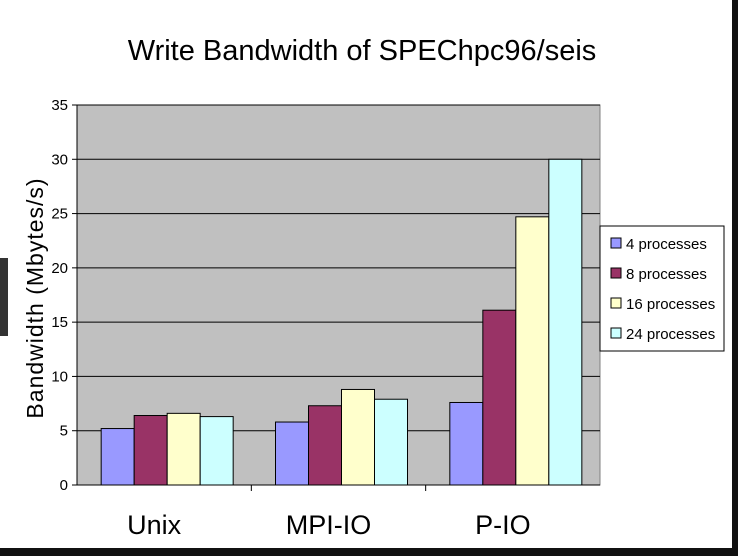  What do you see at coordinates (64, 485) in the screenshot?
I see `y-tick-label: 0` at bounding box center [64, 485].